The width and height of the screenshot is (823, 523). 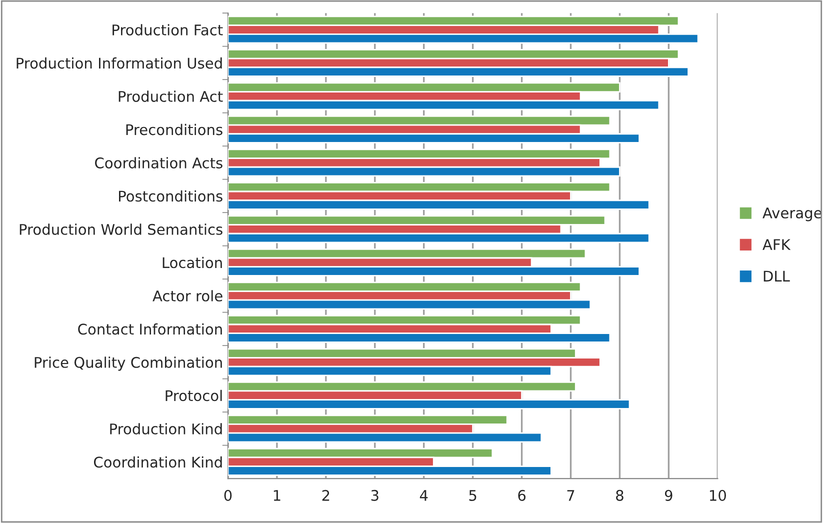 I want to click on x-tick-label: 9, so click(x=668, y=495).